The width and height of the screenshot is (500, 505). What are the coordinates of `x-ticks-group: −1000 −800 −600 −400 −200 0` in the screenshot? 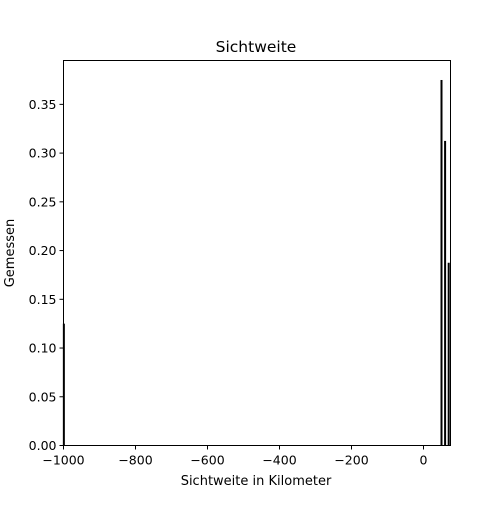 It's located at (234, 457).